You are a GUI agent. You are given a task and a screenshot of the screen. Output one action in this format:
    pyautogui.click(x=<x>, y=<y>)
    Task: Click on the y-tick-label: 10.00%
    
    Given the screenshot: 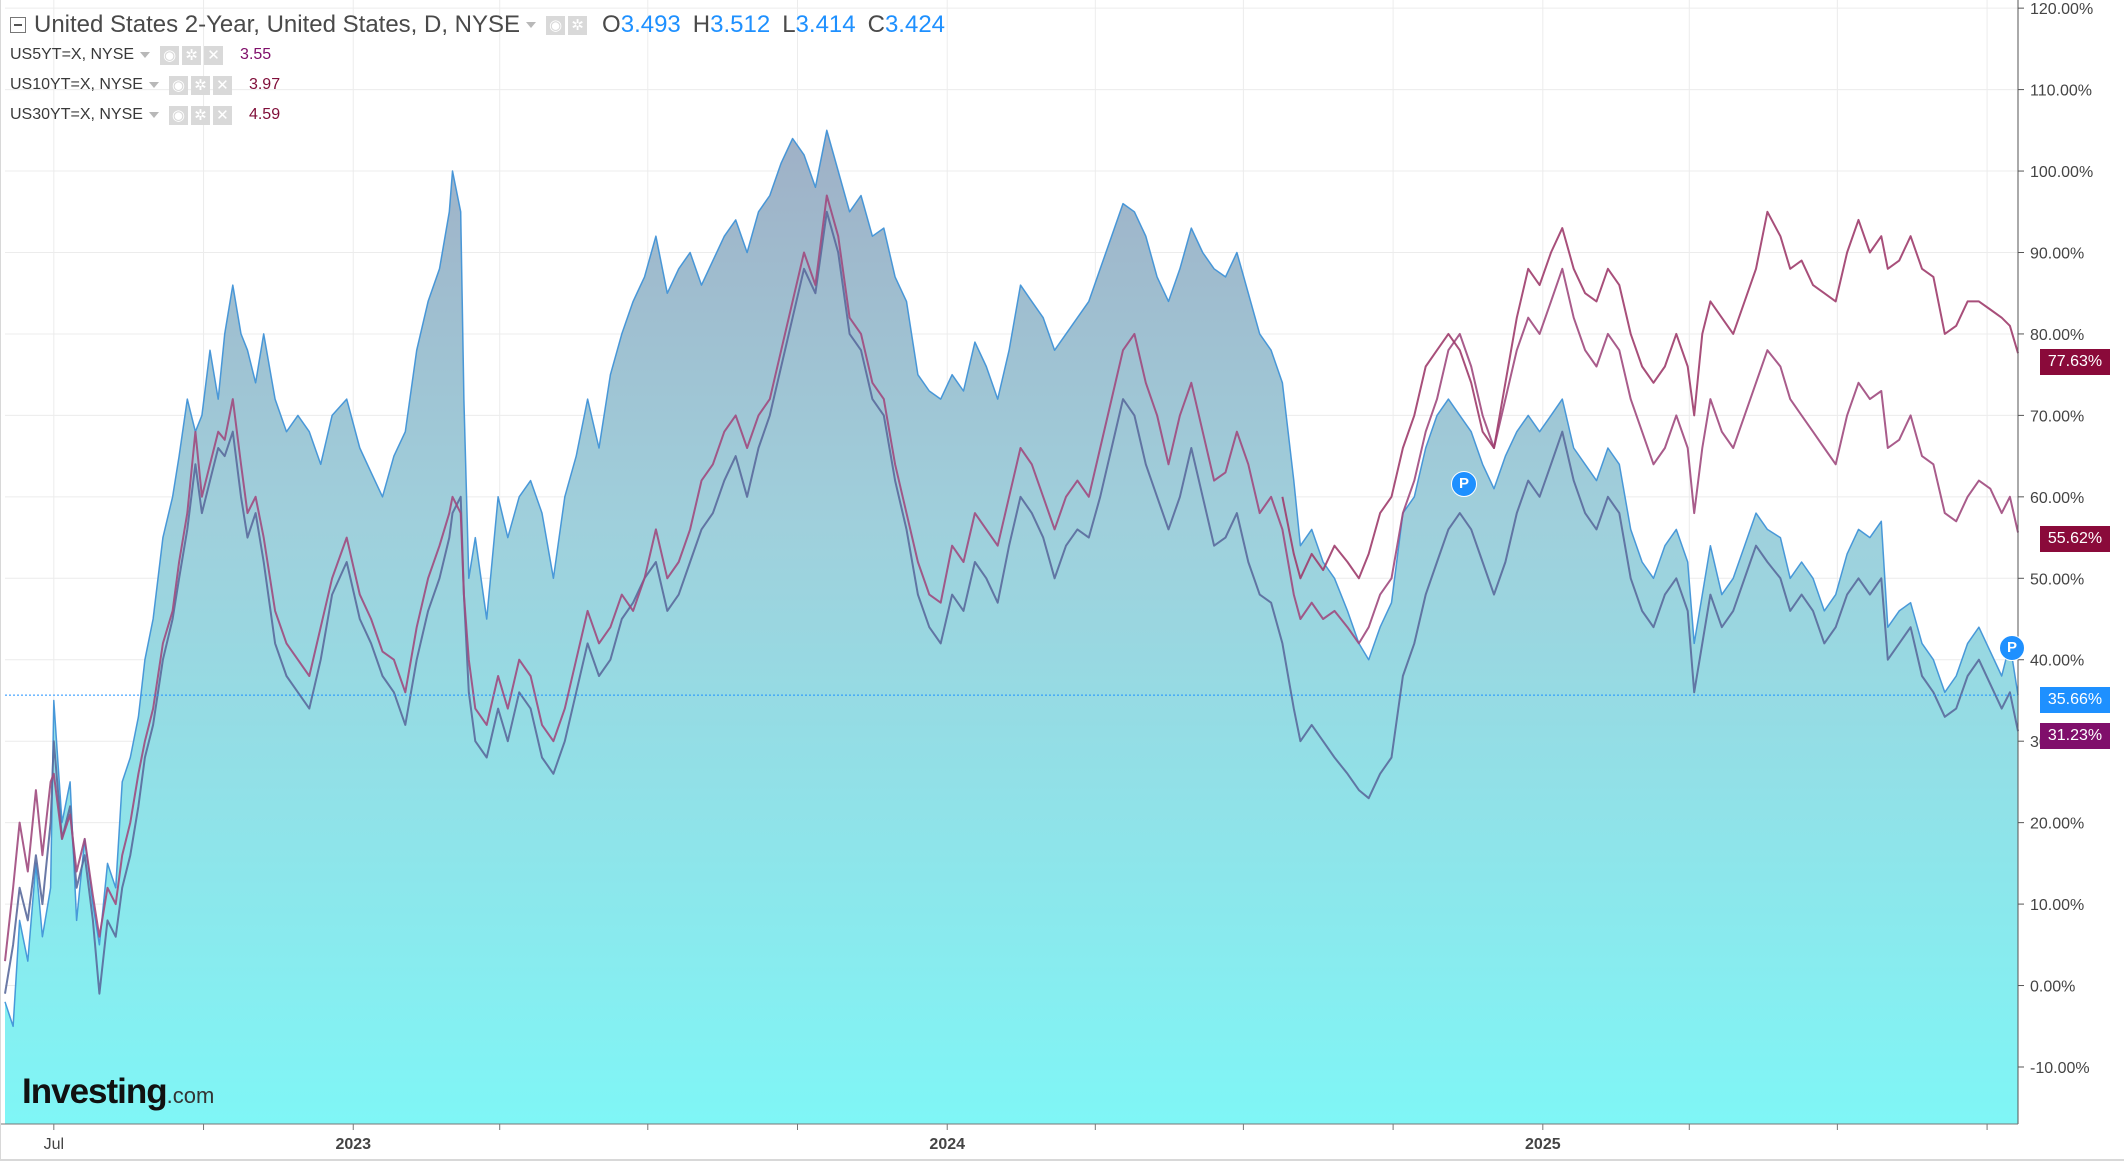 What is the action you would take?
    pyautogui.click(x=2057, y=905)
    